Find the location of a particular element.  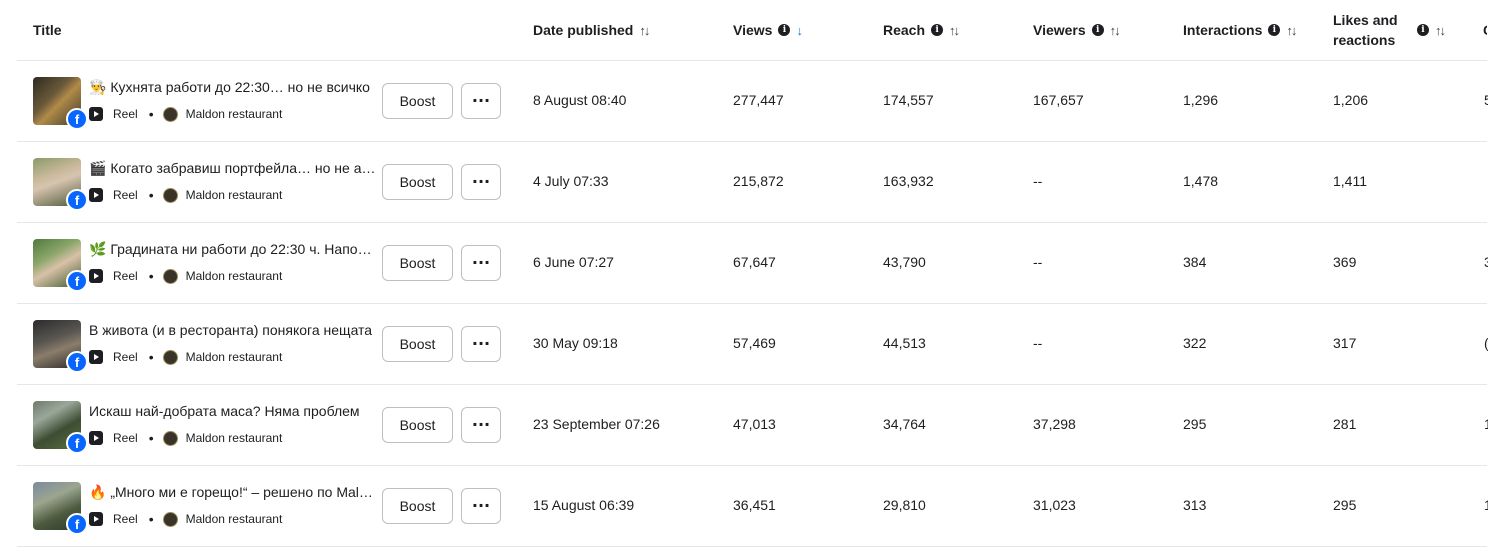

column-header-reach-label: Reach is located at coordinates (904, 30).